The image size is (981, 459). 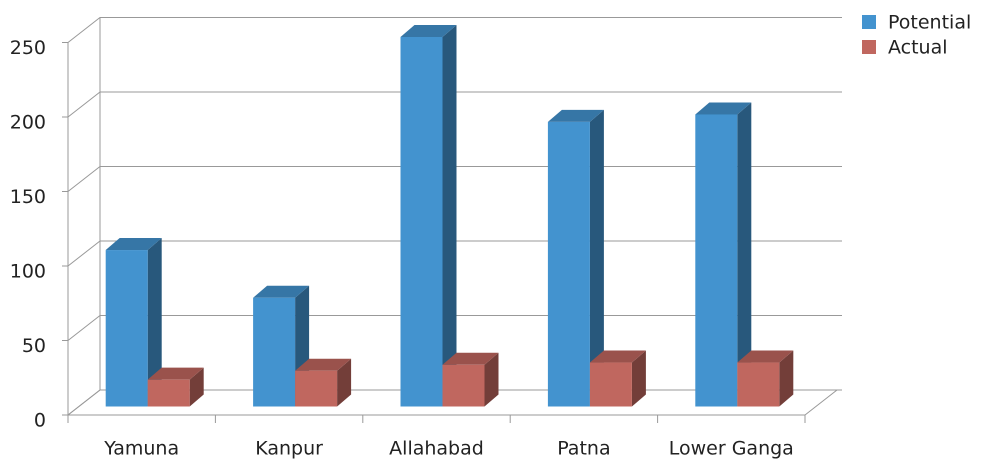 I want to click on y-tick-label: 250, so click(x=28, y=48).